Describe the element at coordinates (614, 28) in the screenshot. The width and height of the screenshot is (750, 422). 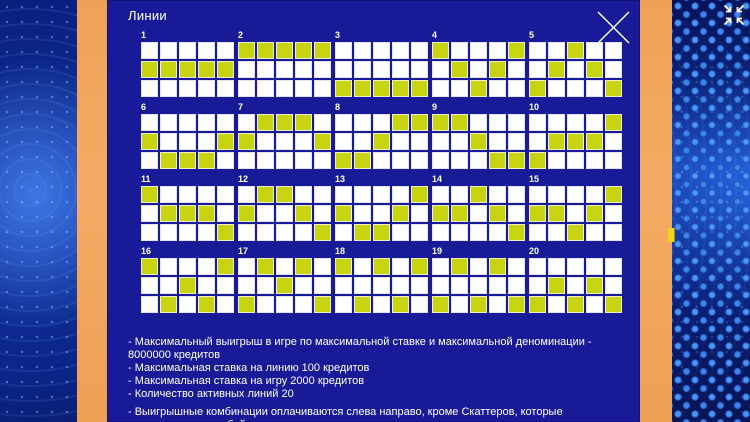
I see `close-button` at that location.